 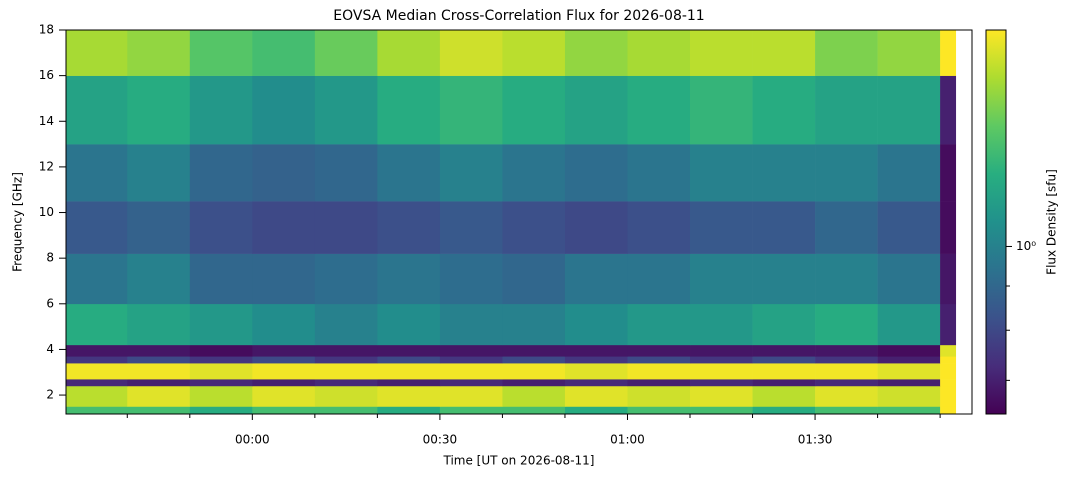 I want to click on colorbar, so click(x=996, y=222).